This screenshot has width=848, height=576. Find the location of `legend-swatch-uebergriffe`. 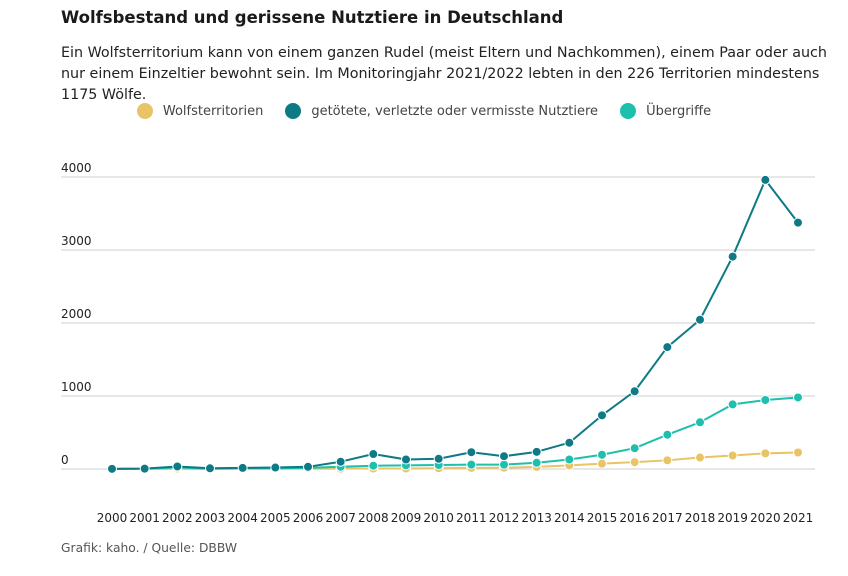

legend-swatch-uebergriffe is located at coordinates (628, 111).